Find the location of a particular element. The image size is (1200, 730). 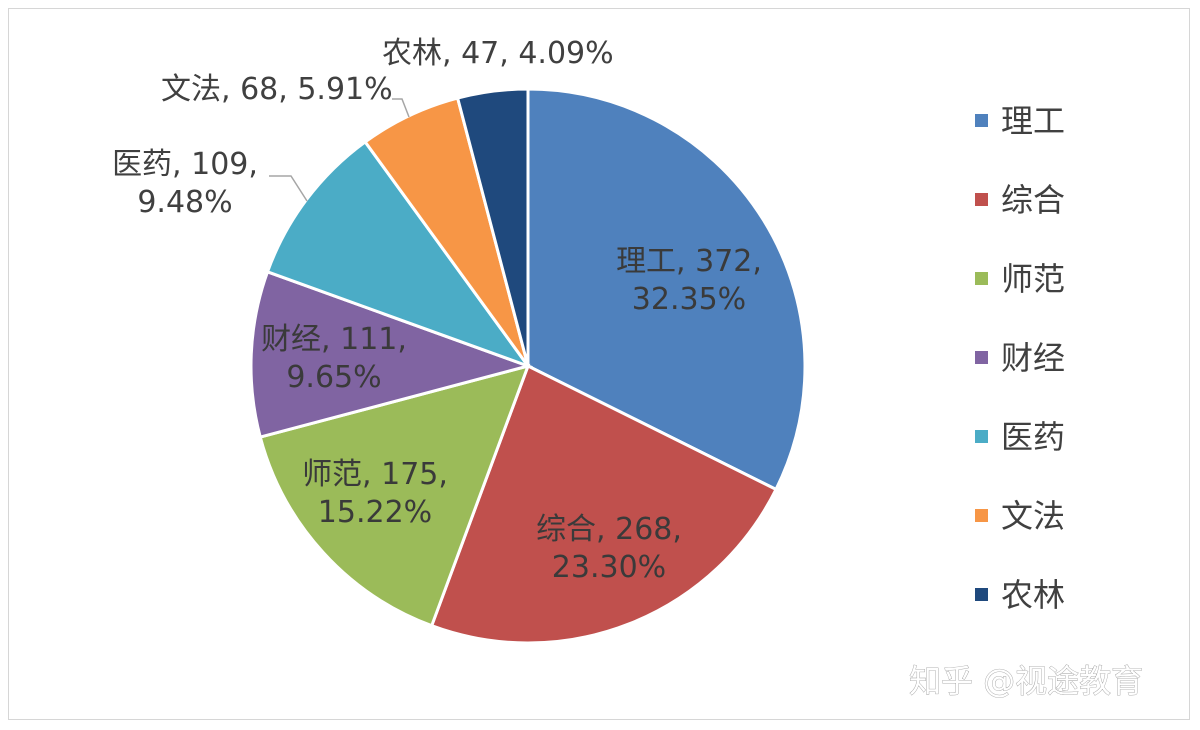

watermark: 知乎 @视途教育 is located at coordinates (1026, 681).